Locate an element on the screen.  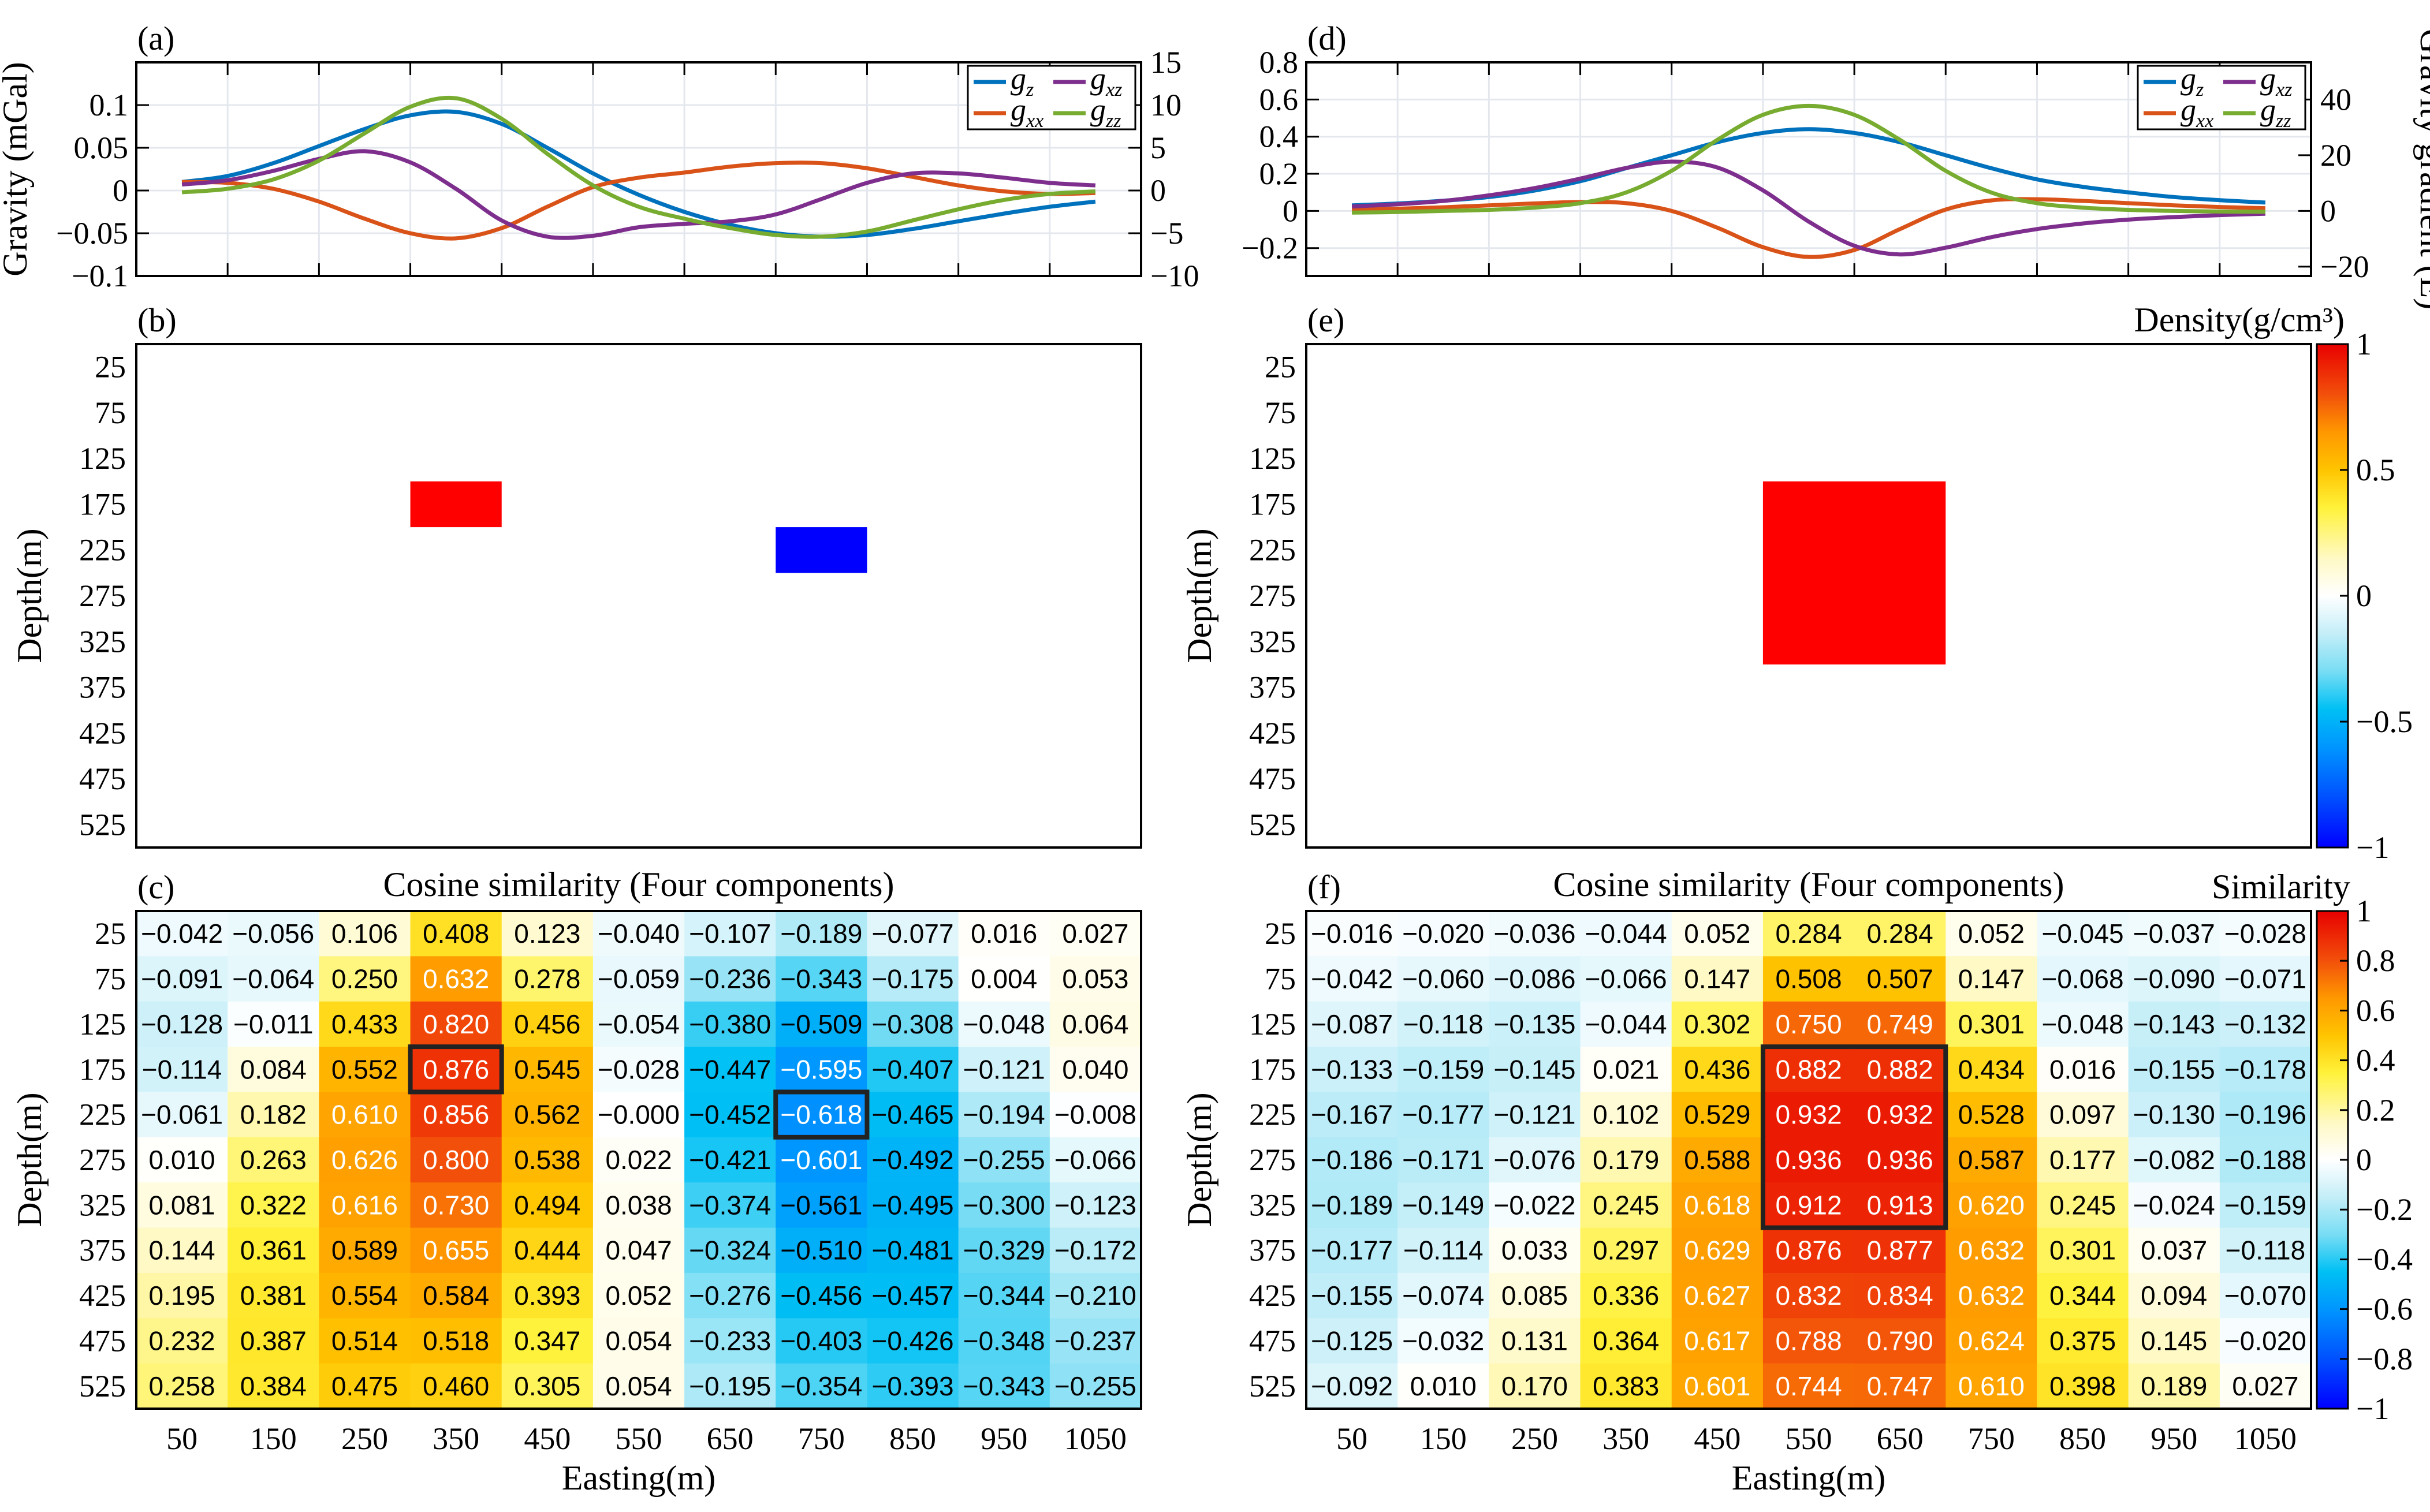
cell-value-label: 0.170 is located at coordinates (1534, 1386).